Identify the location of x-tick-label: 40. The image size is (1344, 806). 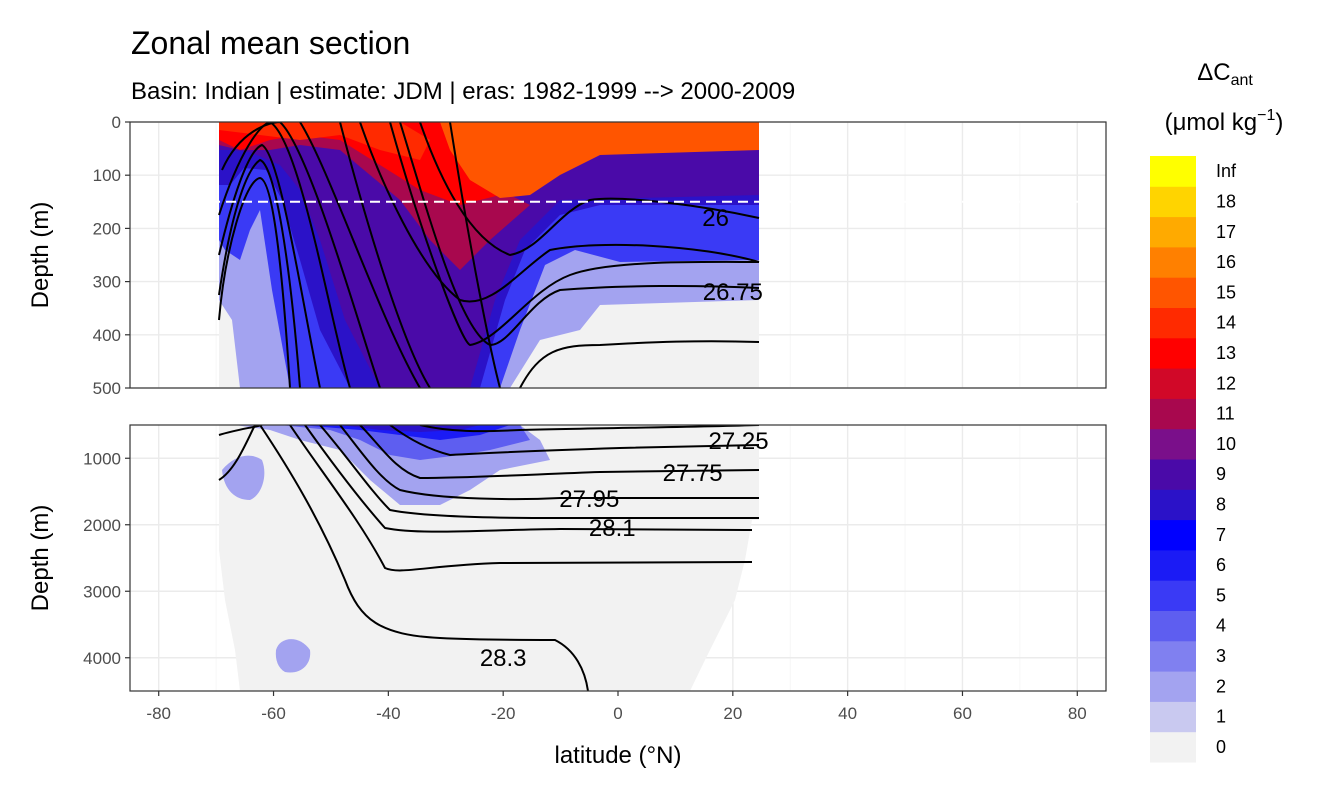
(847, 713).